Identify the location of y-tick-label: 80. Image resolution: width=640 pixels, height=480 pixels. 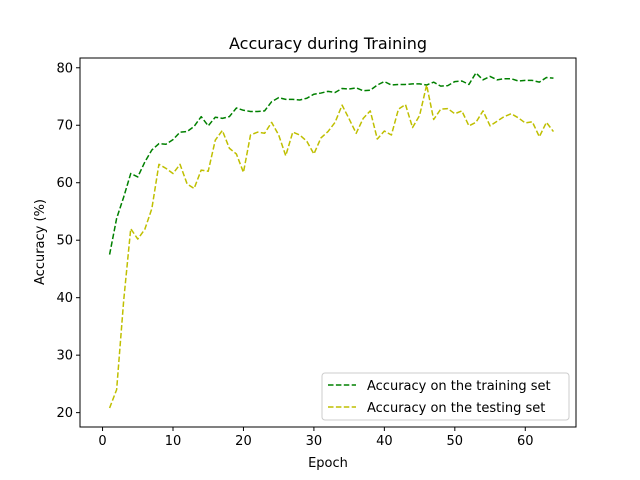
(64, 68).